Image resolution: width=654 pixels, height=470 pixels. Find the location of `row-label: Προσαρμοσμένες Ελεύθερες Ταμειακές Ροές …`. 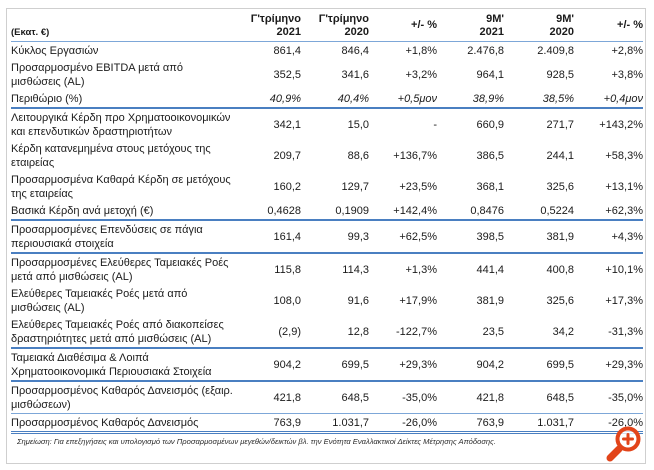

row-label: Προσαρμοσμένες Ελεύθερες Ταμειακές Ροές … is located at coordinates (120, 269).